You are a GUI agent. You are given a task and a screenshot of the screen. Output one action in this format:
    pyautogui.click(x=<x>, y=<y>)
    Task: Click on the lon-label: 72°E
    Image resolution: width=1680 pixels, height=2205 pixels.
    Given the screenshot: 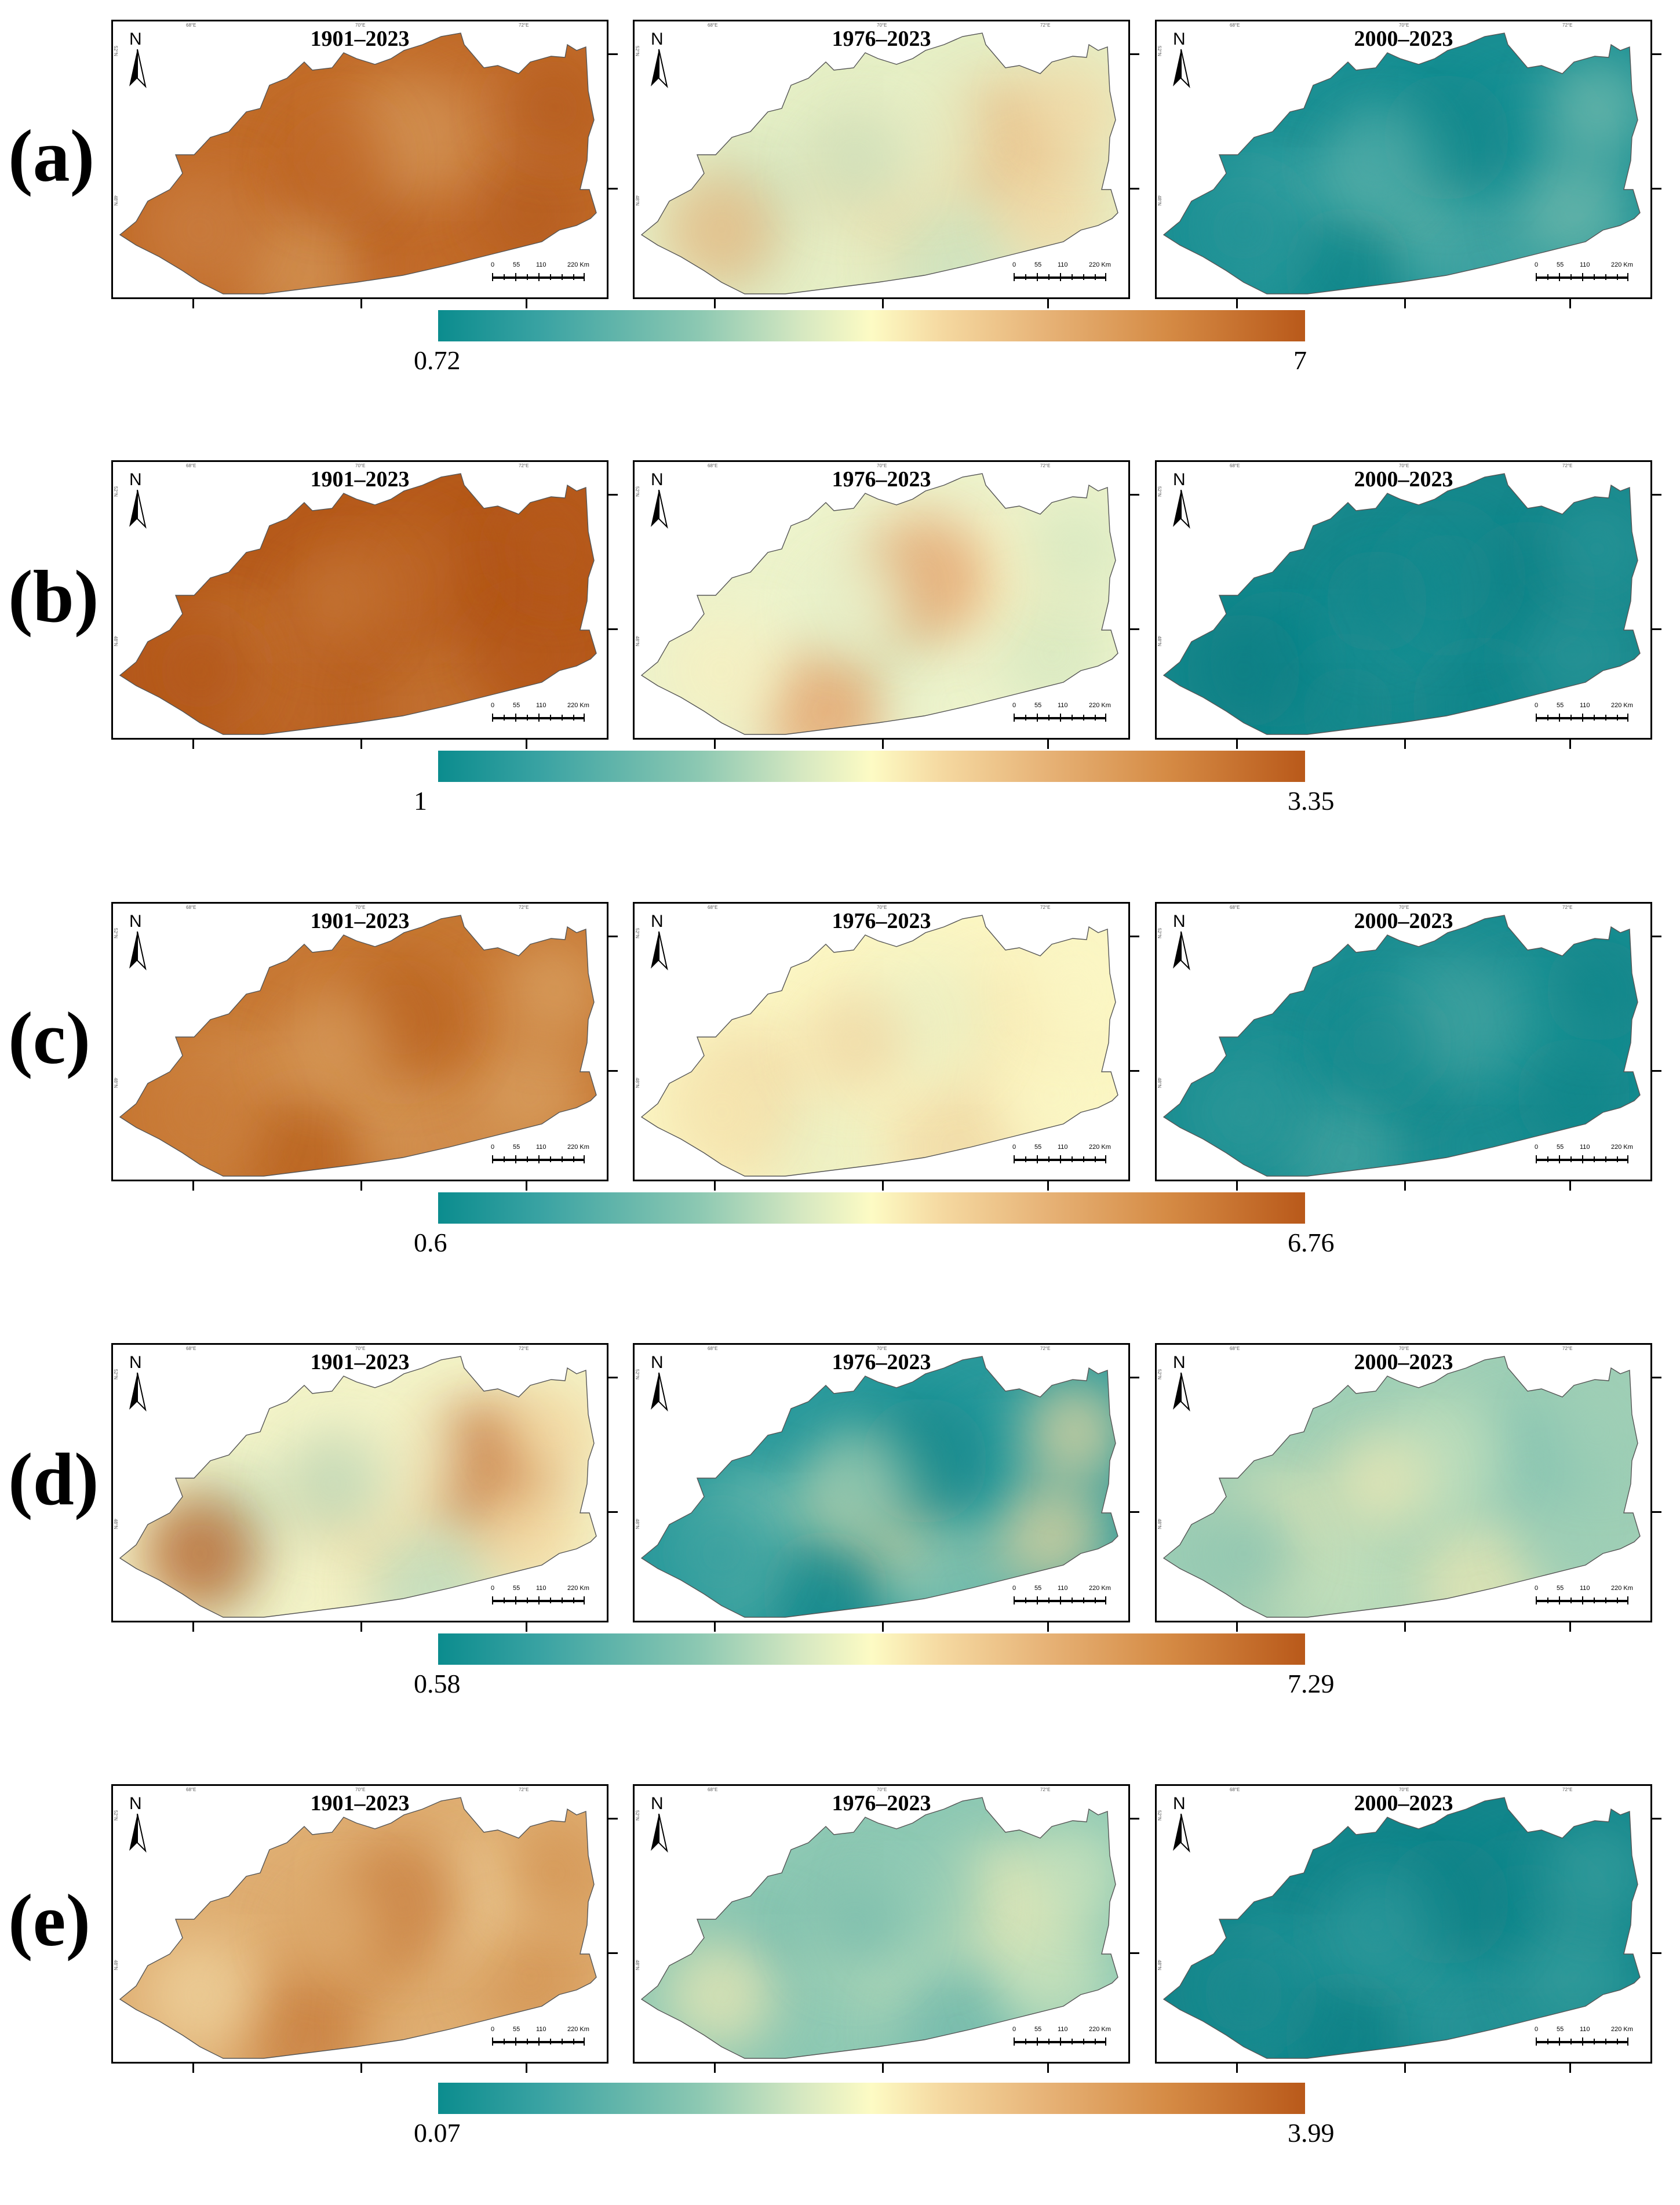 What is the action you would take?
    pyautogui.click(x=524, y=1348)
    